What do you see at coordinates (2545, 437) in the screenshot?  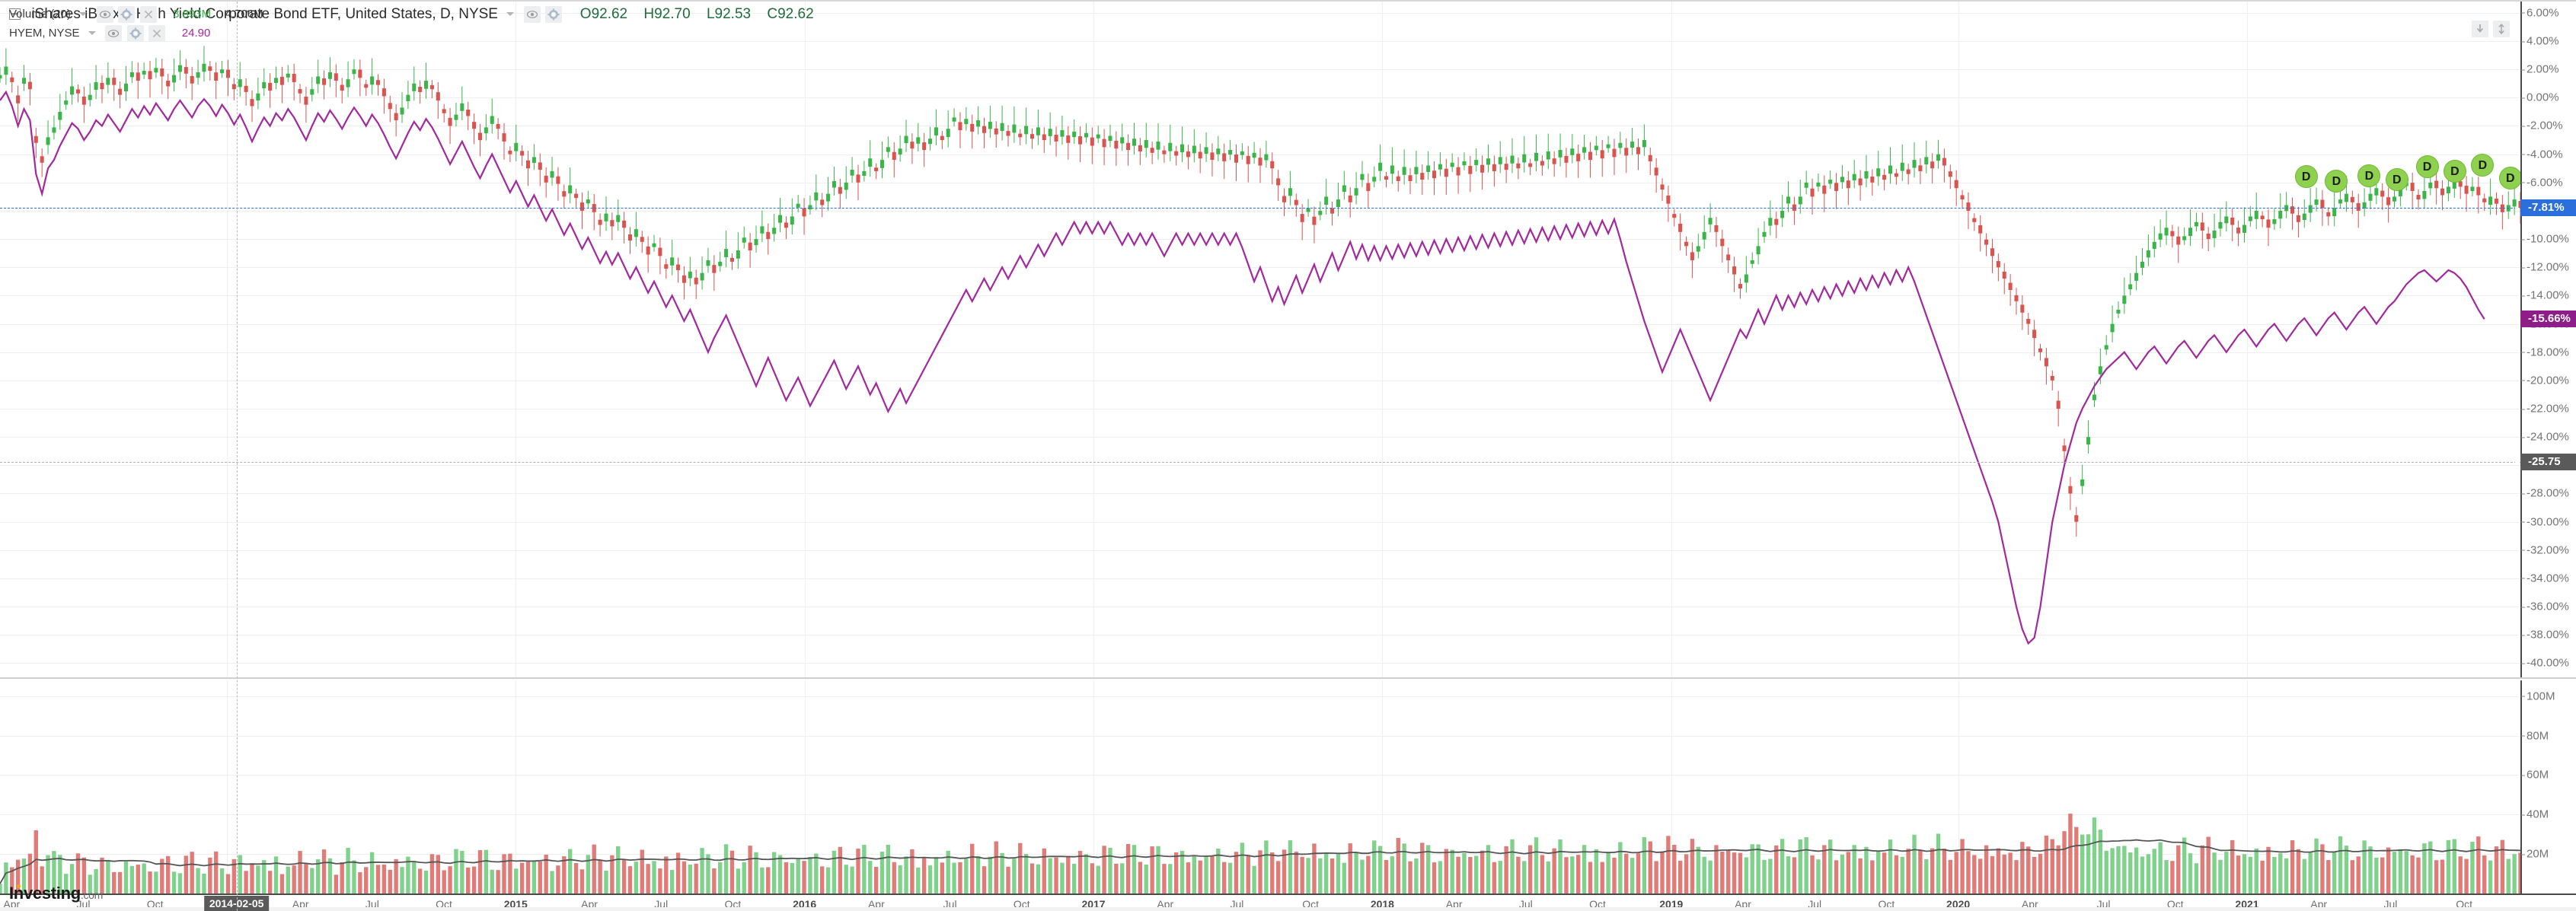 I see `price-axis-tick: -24.00%` at bounding box center [2545, 437].